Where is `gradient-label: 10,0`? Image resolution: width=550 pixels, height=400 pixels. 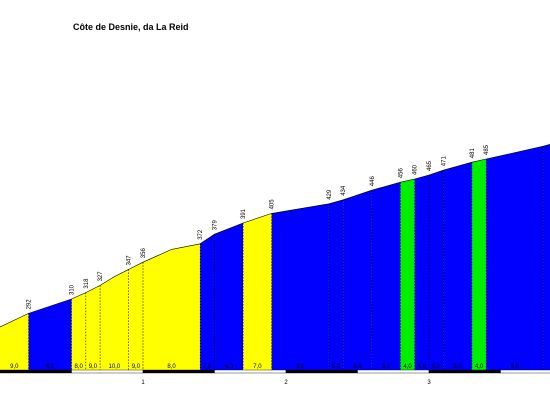 gradient-label: 10,0 is located at coordinates (115, 367).